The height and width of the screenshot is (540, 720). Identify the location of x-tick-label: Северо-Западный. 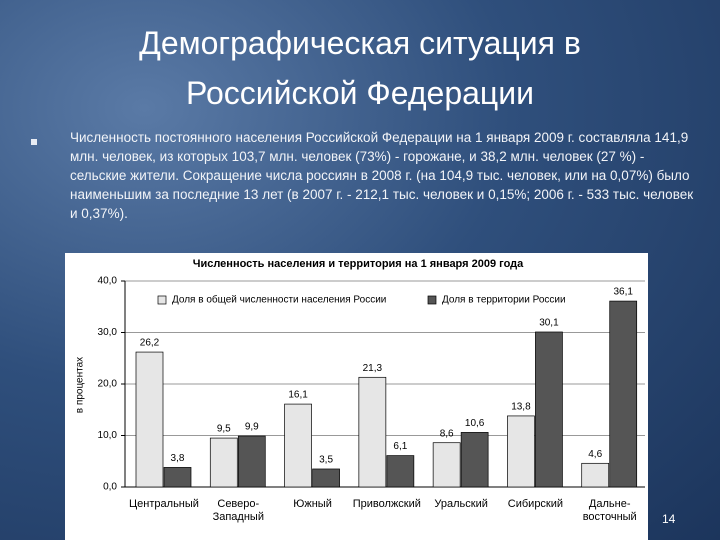
(238, 510).